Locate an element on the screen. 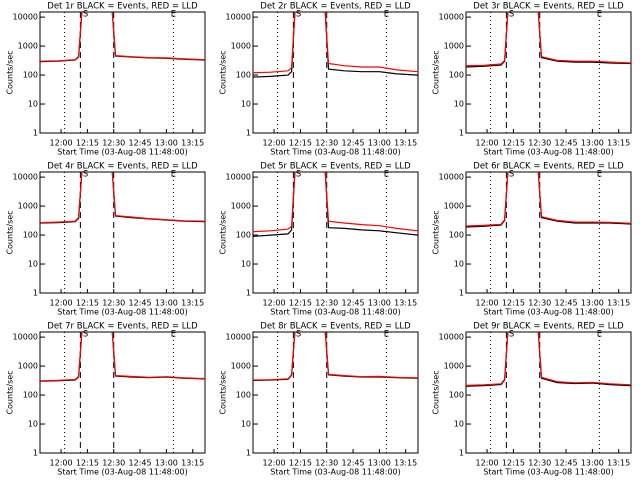 The width and height of the screenshot is (640, 480). chart-title: Det 2r BLACK = Events, RED = LLD is located at coordinates (335, 7).